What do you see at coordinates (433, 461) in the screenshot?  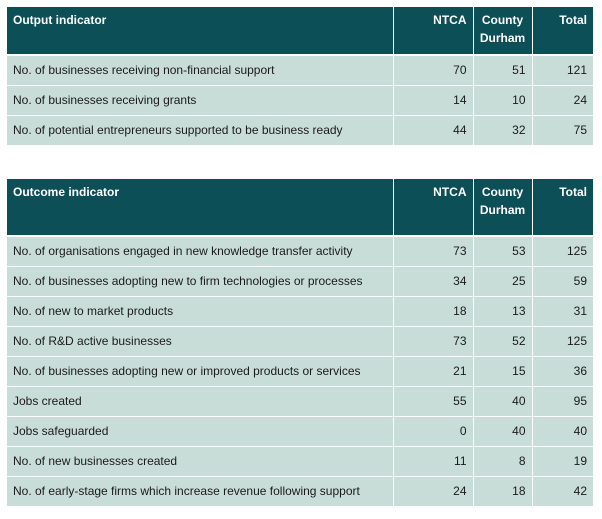 I see `ntca-cell: 11` at bounding box center [433, 461].